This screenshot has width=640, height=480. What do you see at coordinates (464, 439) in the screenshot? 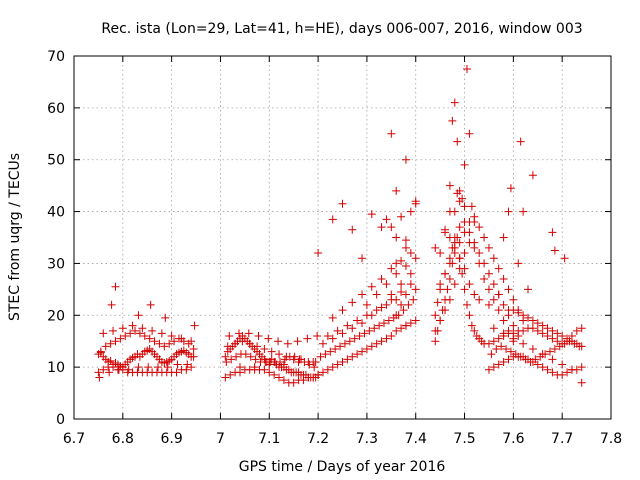
I see `x-tick-label: 7.5` at bounding box center [464, 439].